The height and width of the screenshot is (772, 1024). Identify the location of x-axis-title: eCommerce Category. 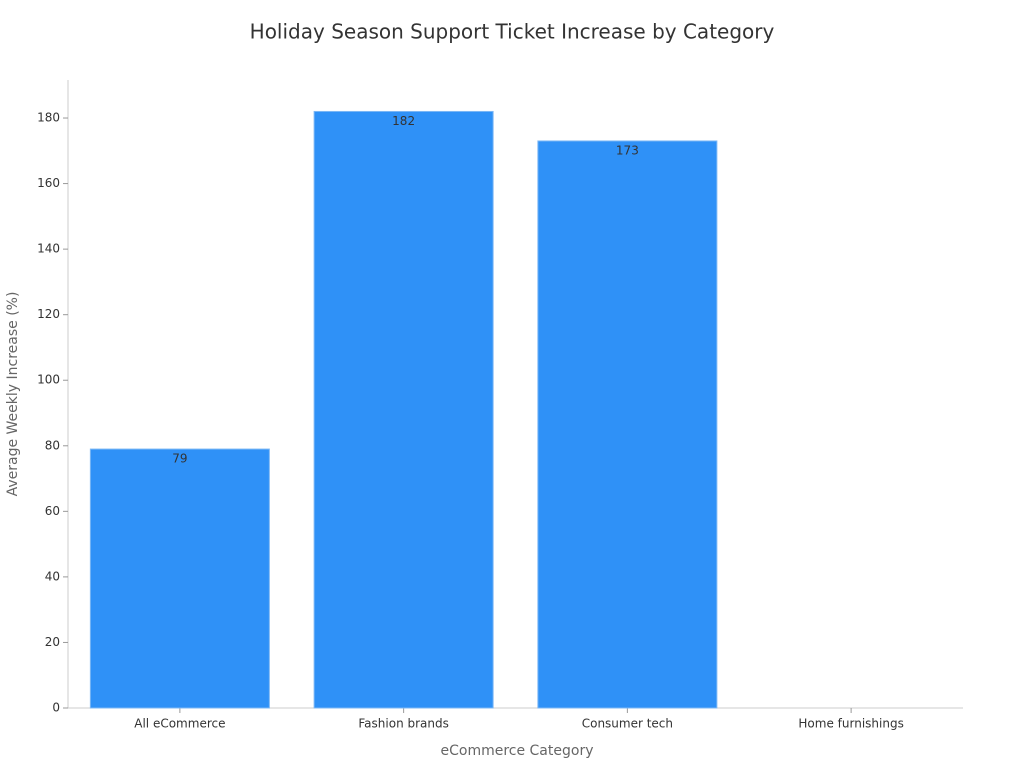
(516, 751).